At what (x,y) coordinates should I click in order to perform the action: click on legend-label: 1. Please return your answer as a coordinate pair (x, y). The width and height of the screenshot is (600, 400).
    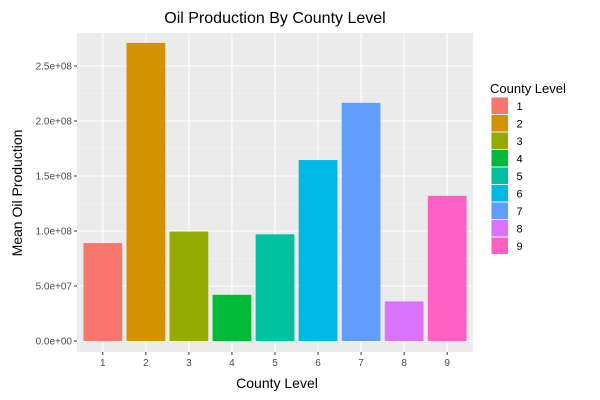
    Looking at the image, I should click on (520, 107).